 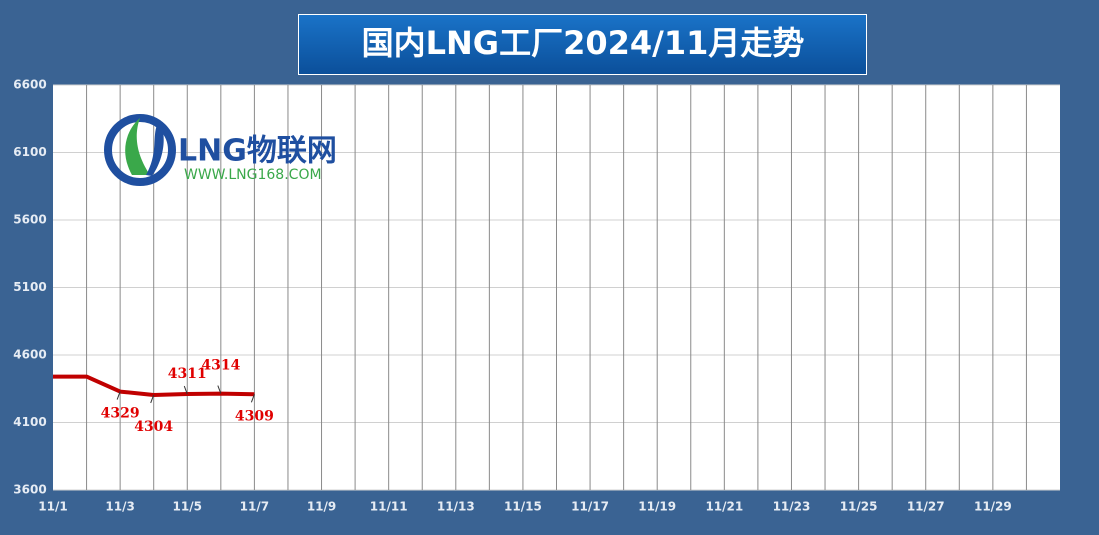 I want to click on x-tick-label: 11/27, so click(x=926, y=507).